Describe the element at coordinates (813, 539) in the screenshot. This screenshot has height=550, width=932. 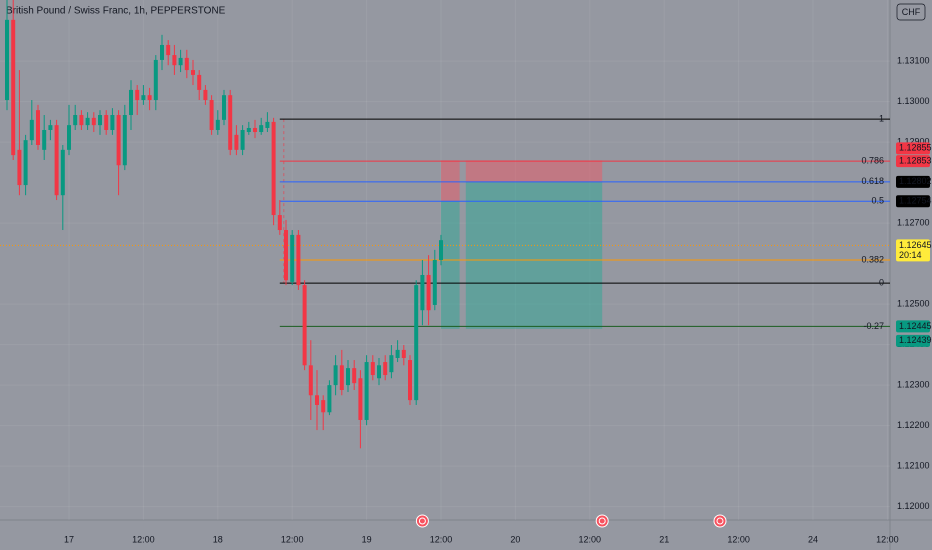
I see `x-tick-label: 24` at that location.